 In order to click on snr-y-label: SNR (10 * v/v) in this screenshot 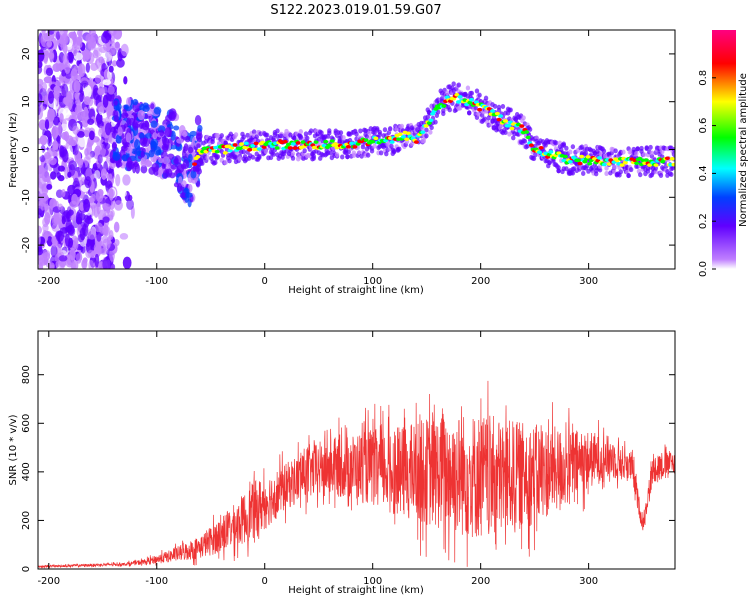, I will do `click(13, 449)`.